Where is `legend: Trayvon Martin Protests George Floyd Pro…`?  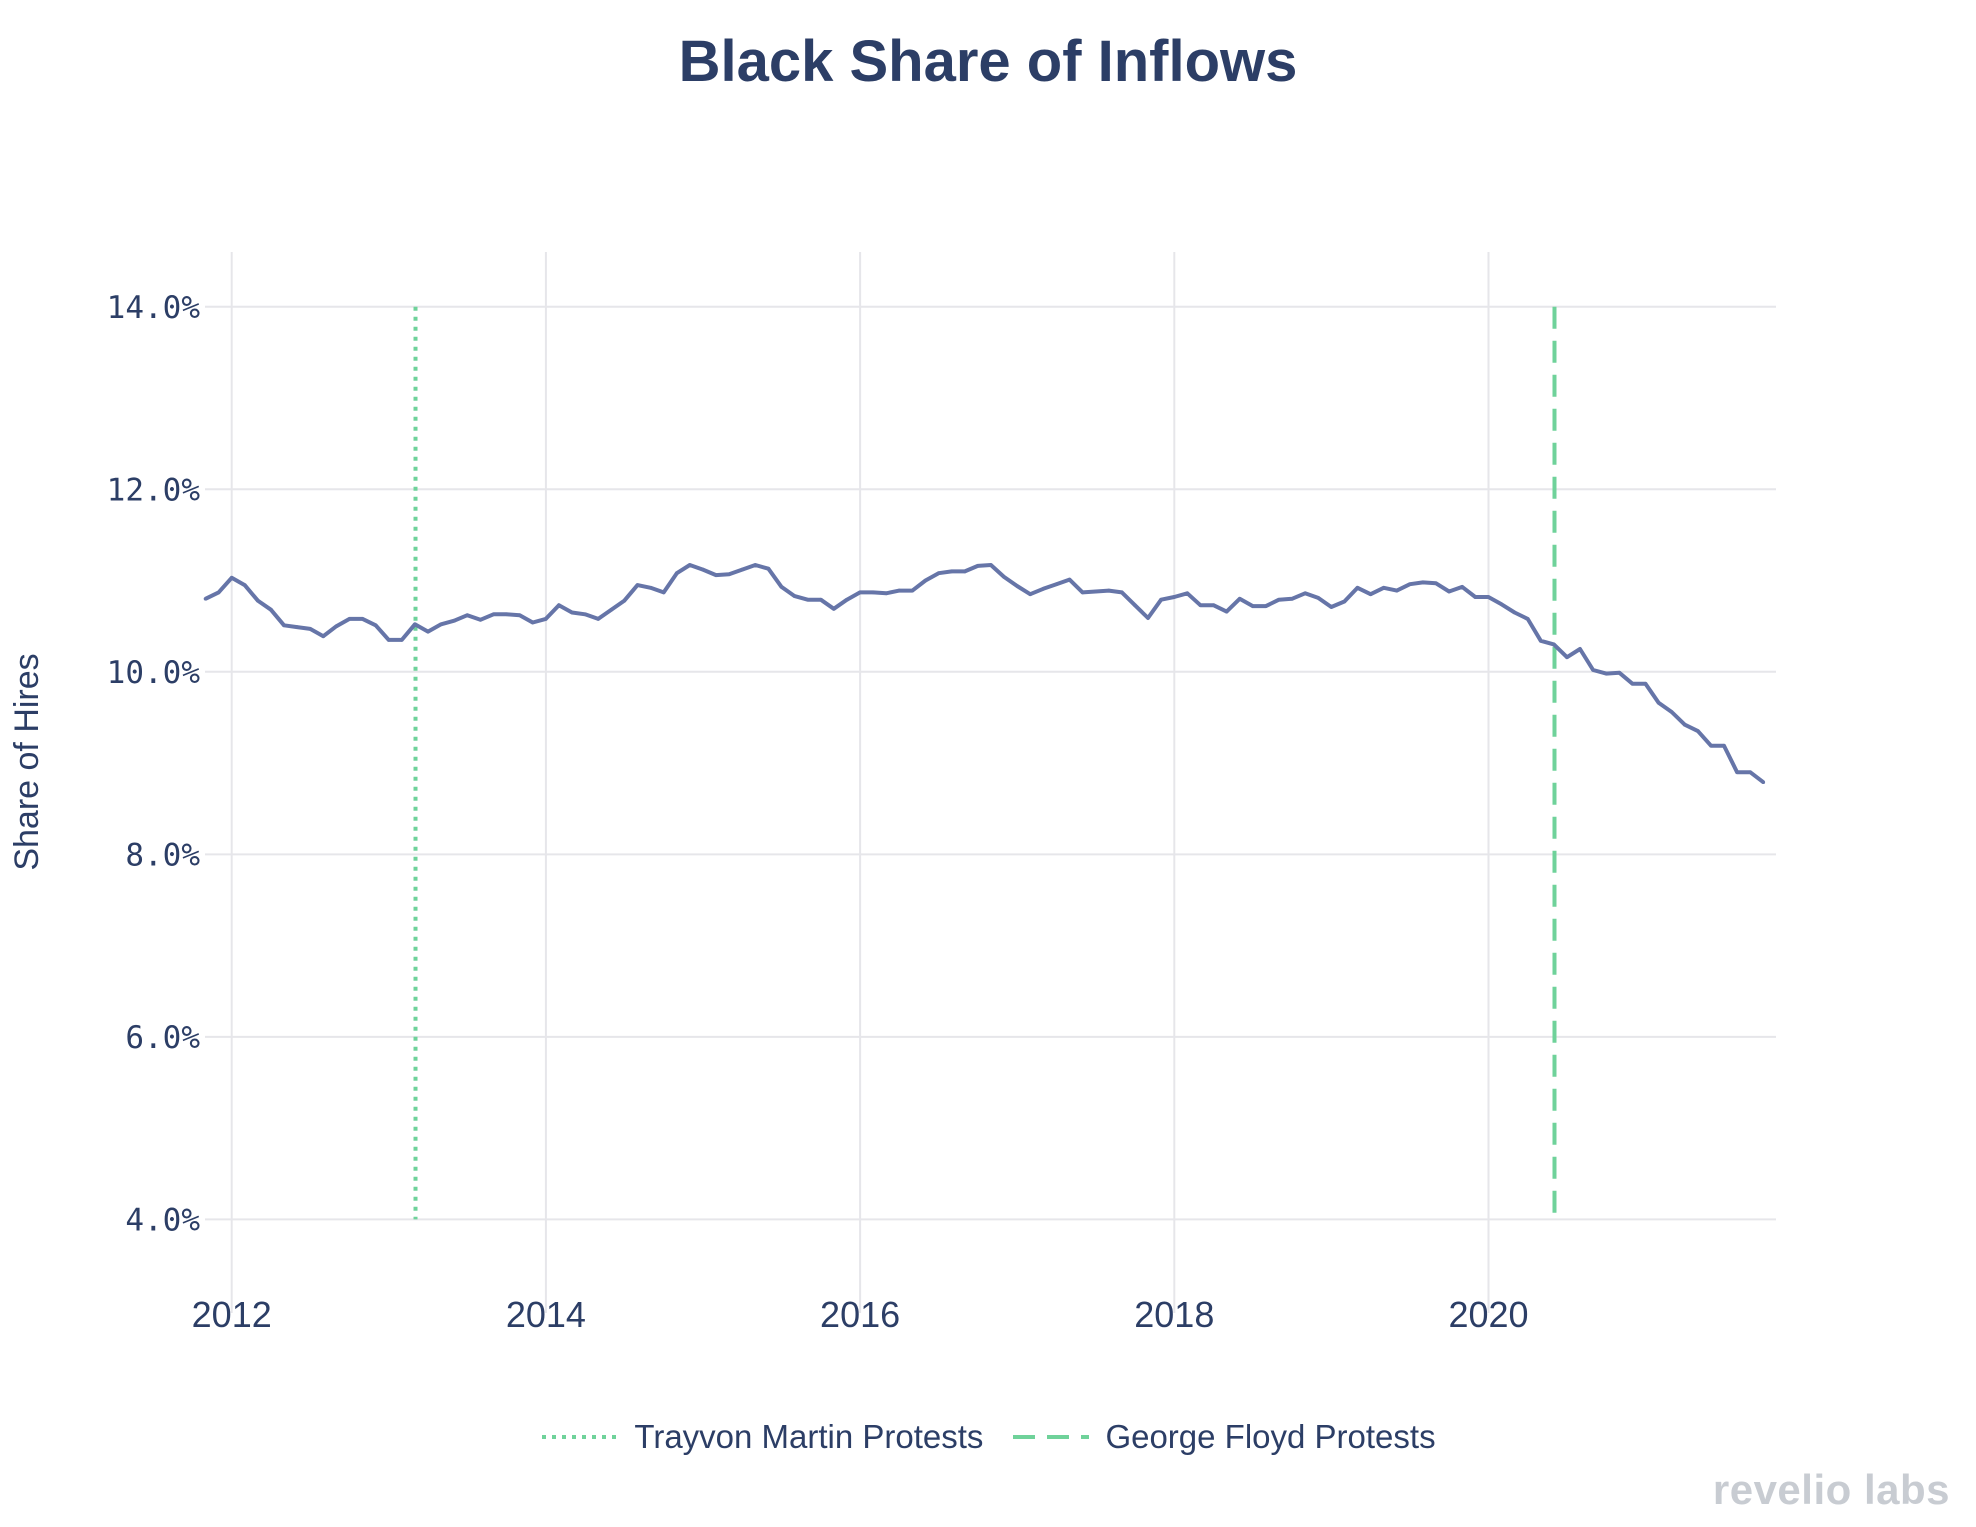 legend: Trayvon Martin Protests George Floyd Pro… is located at coordinates (988, 1437).